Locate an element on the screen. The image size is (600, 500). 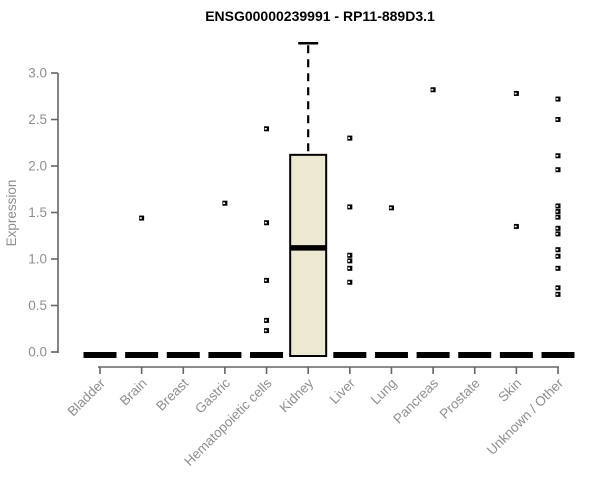
x-tick-label-prostate: Prostate is located at coordinates (460, 399).